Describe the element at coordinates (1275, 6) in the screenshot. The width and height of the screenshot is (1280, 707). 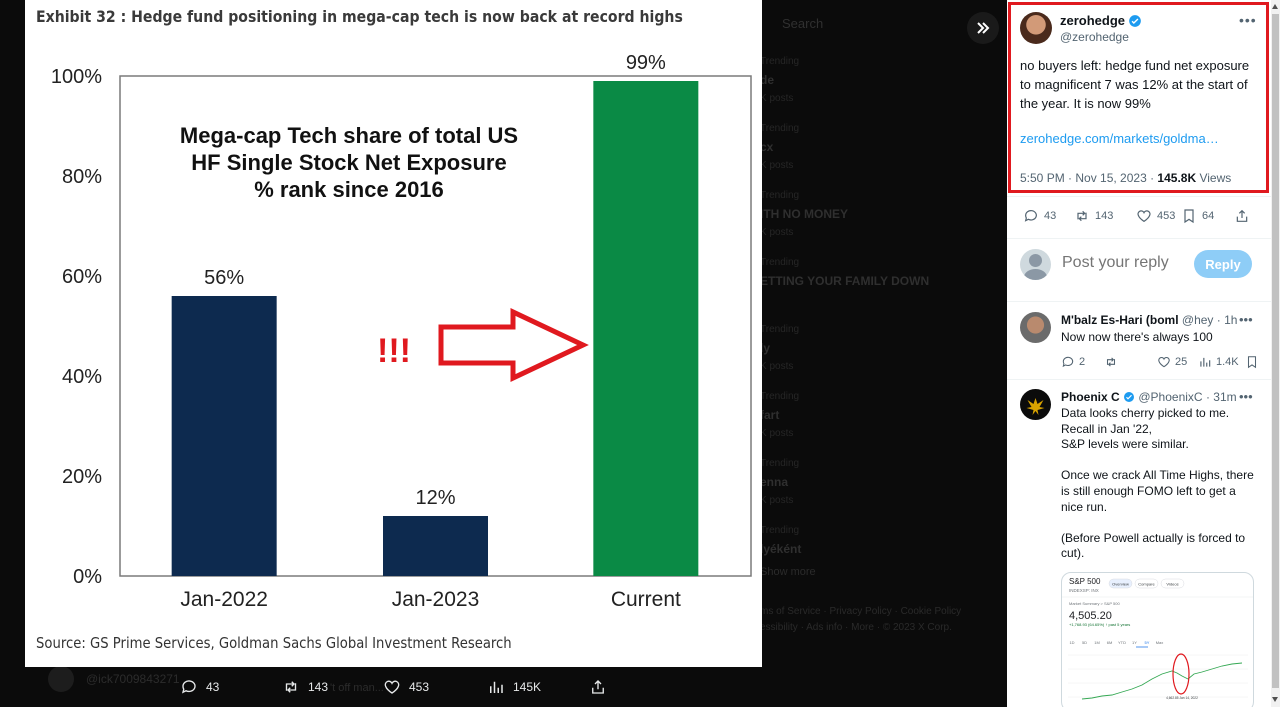
I see `scroll-up-arrow-icon` at that location.